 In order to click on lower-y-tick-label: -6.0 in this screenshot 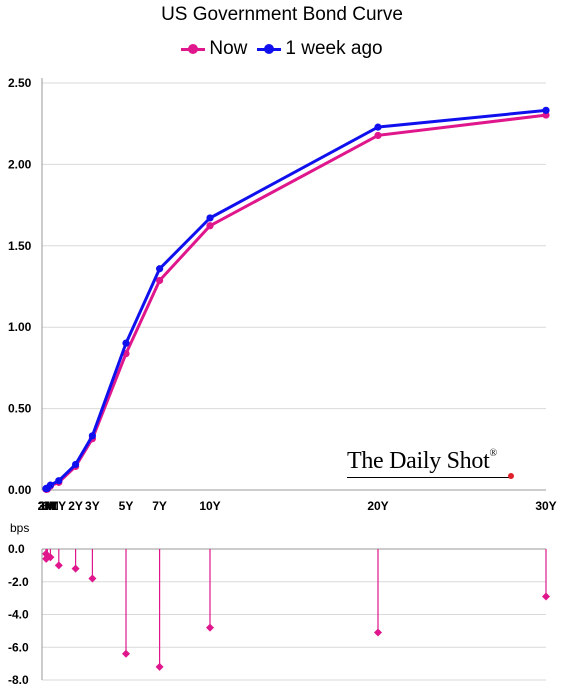, I will do `click(18, 647)`.